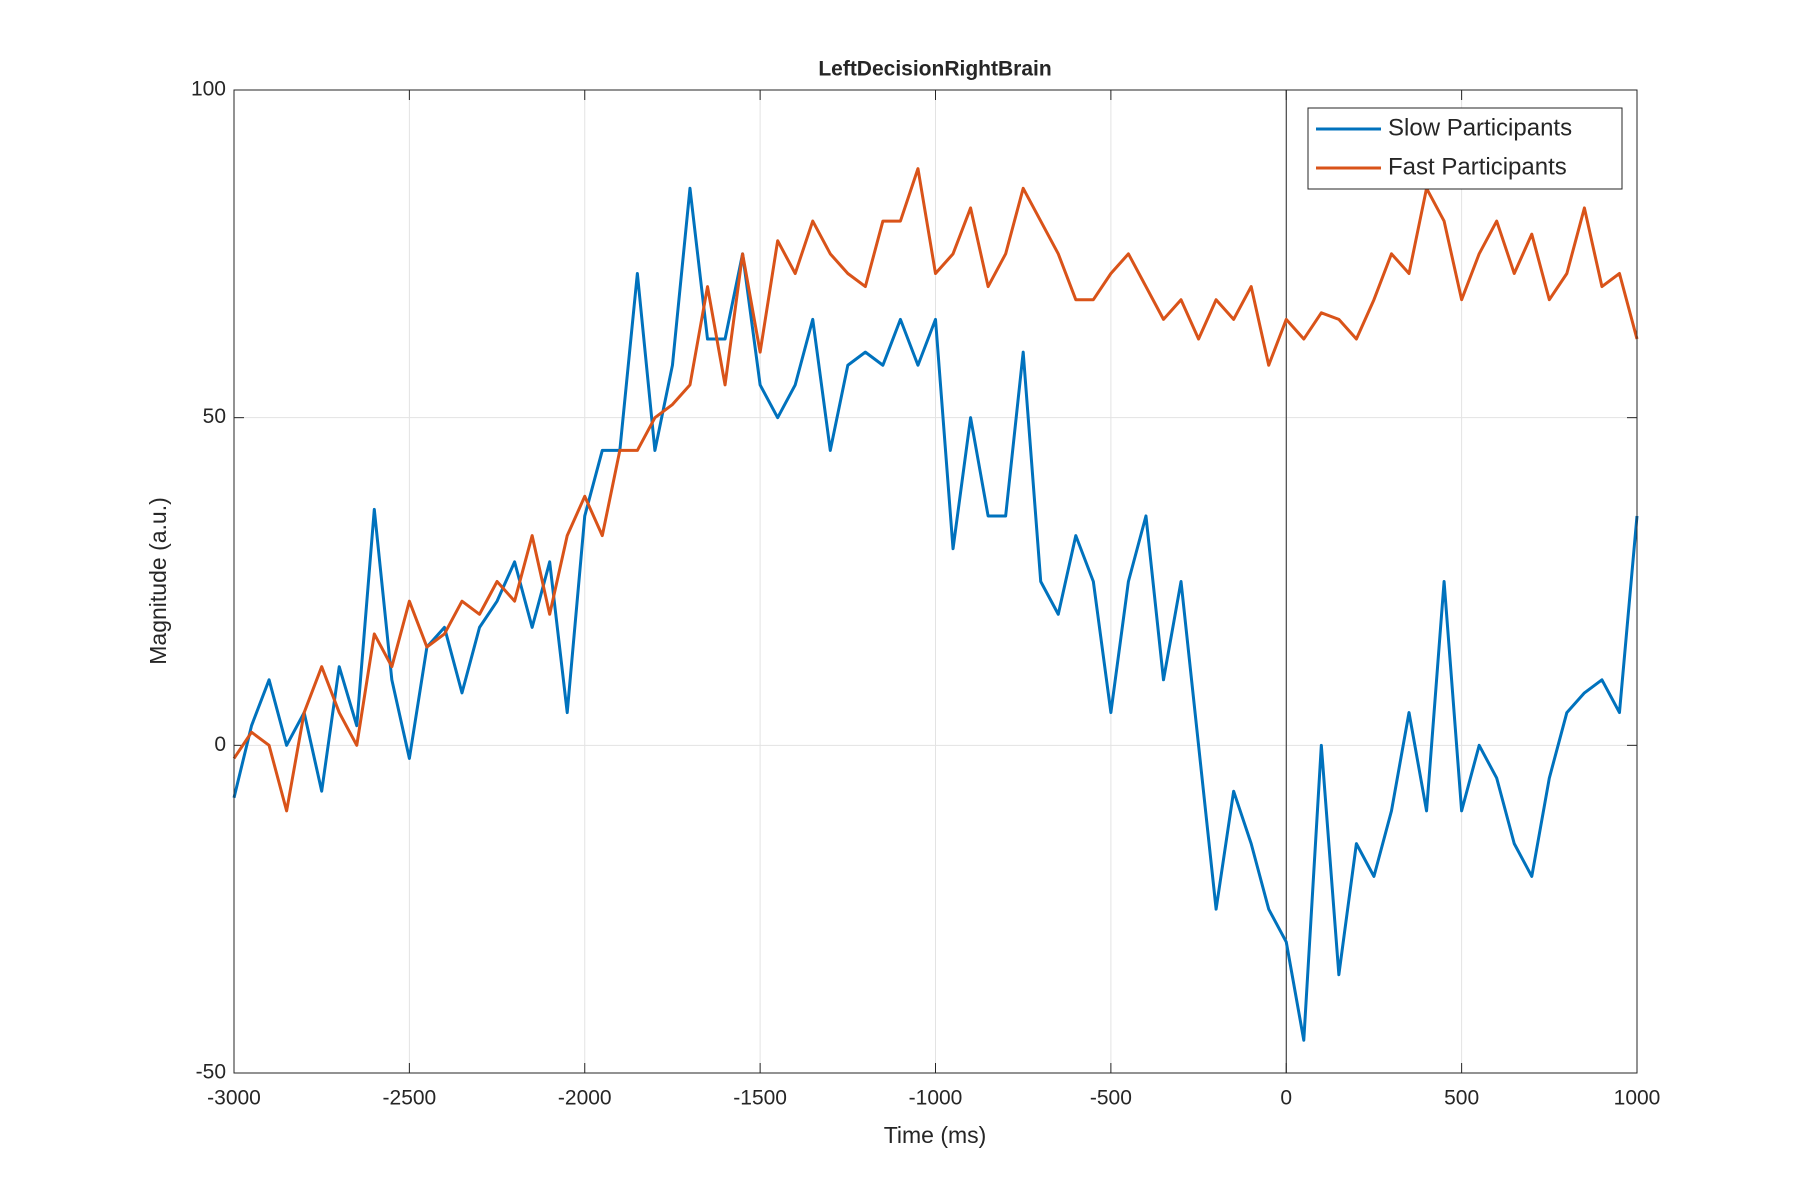 This screenshot has width=1800, height=1200. I want to click on x-tick-label: 0, so click(1286, 1098).